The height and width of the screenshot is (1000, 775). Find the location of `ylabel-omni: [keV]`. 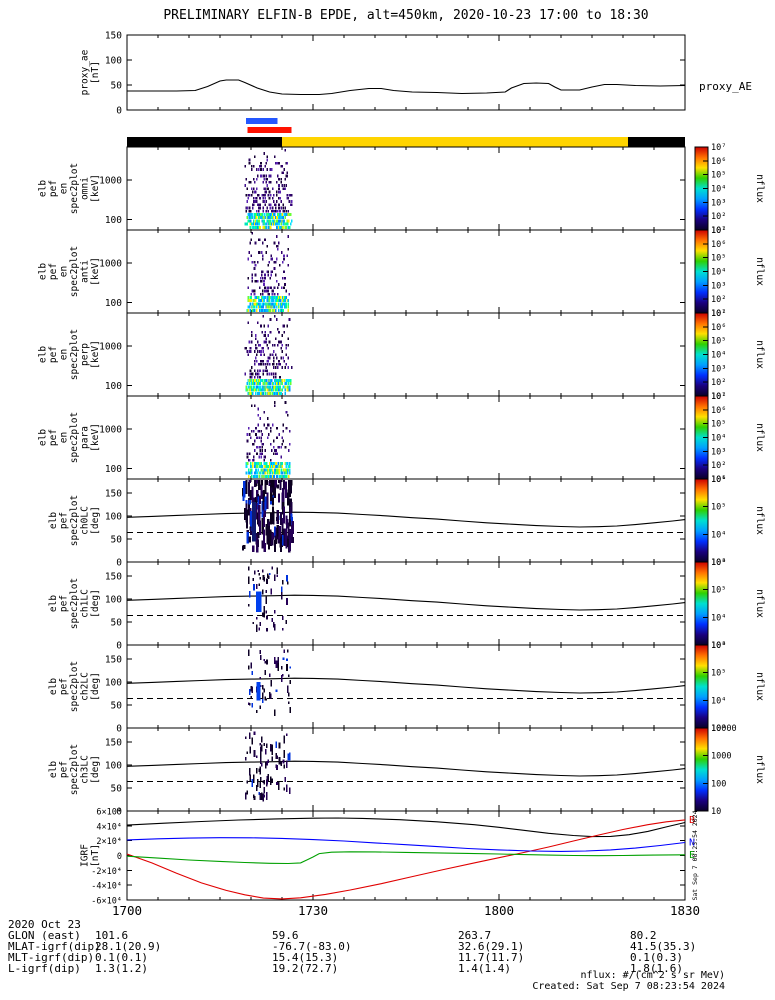

ylabel-omni: [keV] is located at coordinates (95, 188).